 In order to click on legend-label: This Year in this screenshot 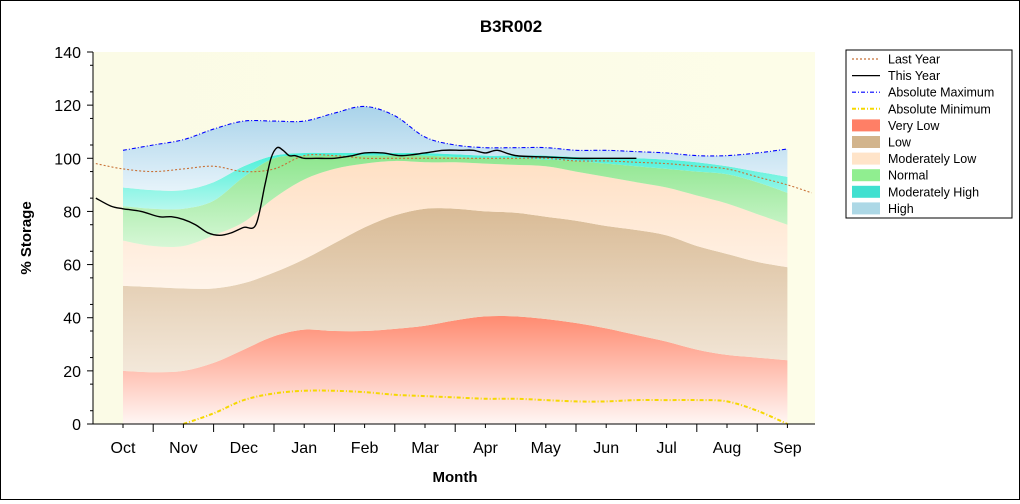, I will do `click(914, 76)`.